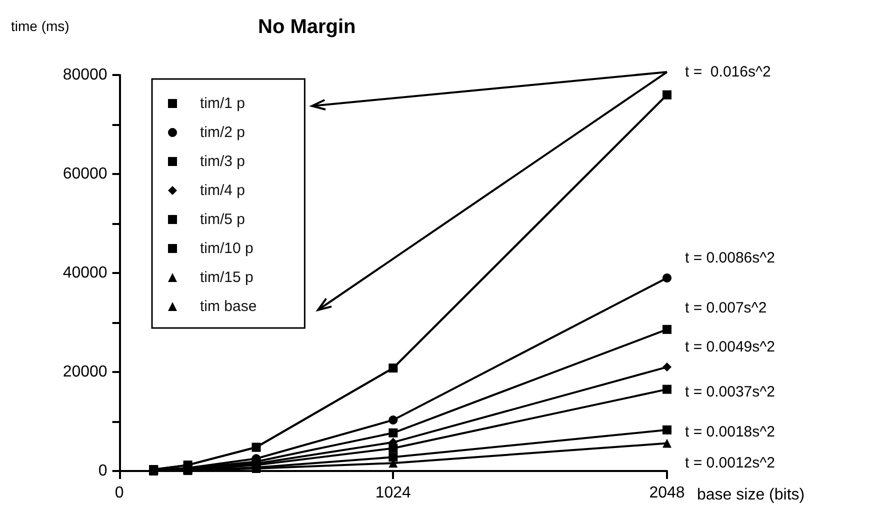 Image resolution: width=880 pixels, height=519 pixels. What do you see at coordinates (85, 75) in the screenshot?
I see `y-tick-label: 80000` at bounding box center [85, 75].